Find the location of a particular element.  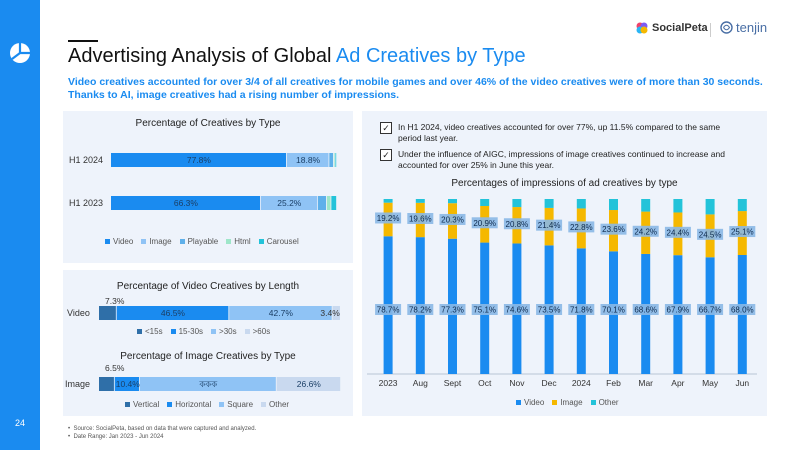

legend-swatch-other is located at coordinates (264, 404).